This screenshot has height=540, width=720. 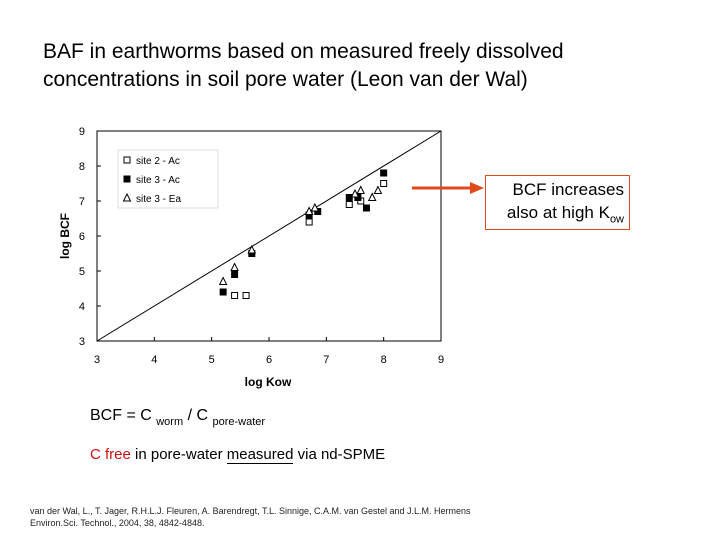 I want to click on x-axis-label: log Kow, so click(x=268, y=382).